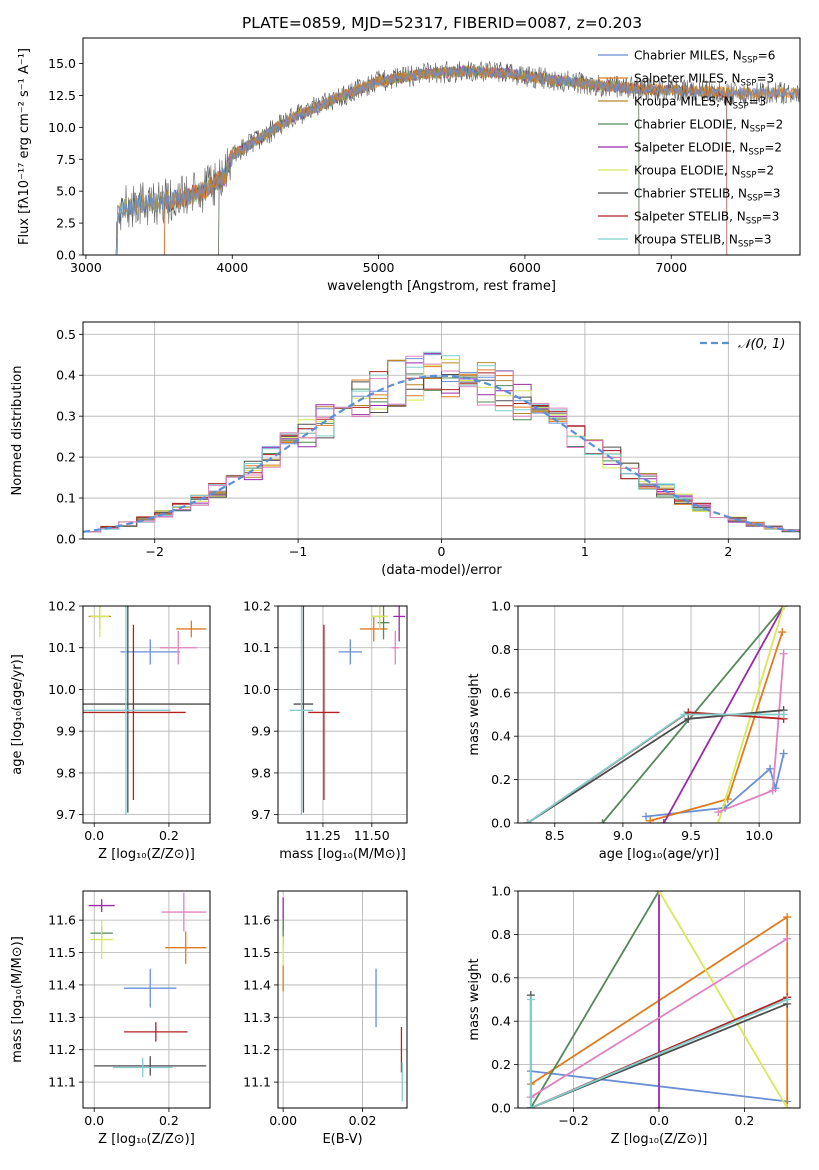 The width and height of the screenshot is (819, 1170). I want to click on y-tick-label: 0.8, so click(501, 934).